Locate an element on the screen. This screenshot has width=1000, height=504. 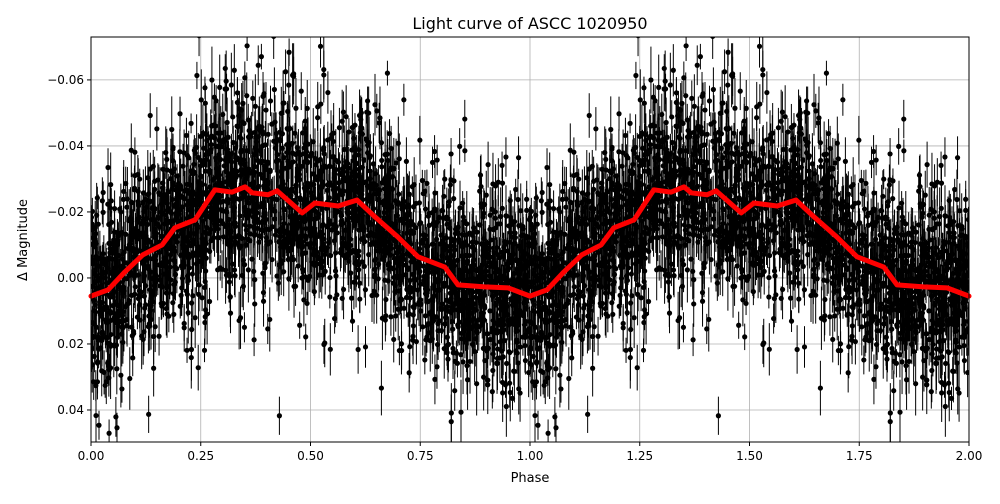
chart-title: Light curve of ASCC 1020950 is located at coordinates (529, 23).